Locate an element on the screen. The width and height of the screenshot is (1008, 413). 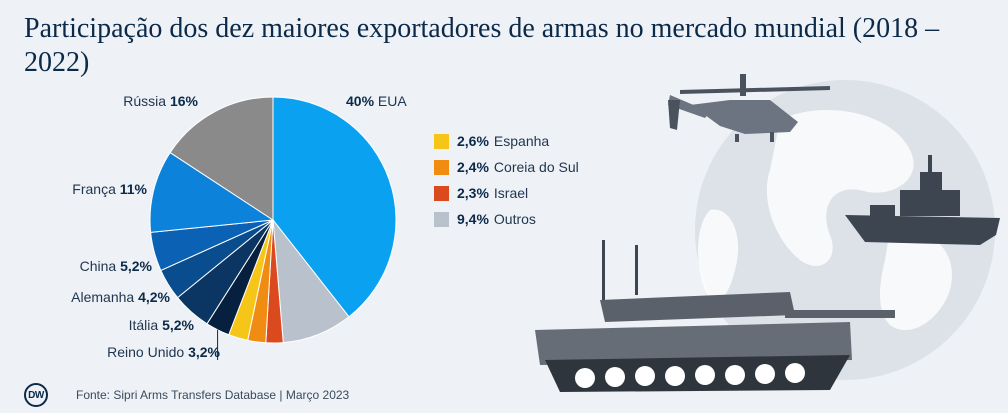
legend-item-espanha: 2,6% Espanha is located at coordinates (506, 141).